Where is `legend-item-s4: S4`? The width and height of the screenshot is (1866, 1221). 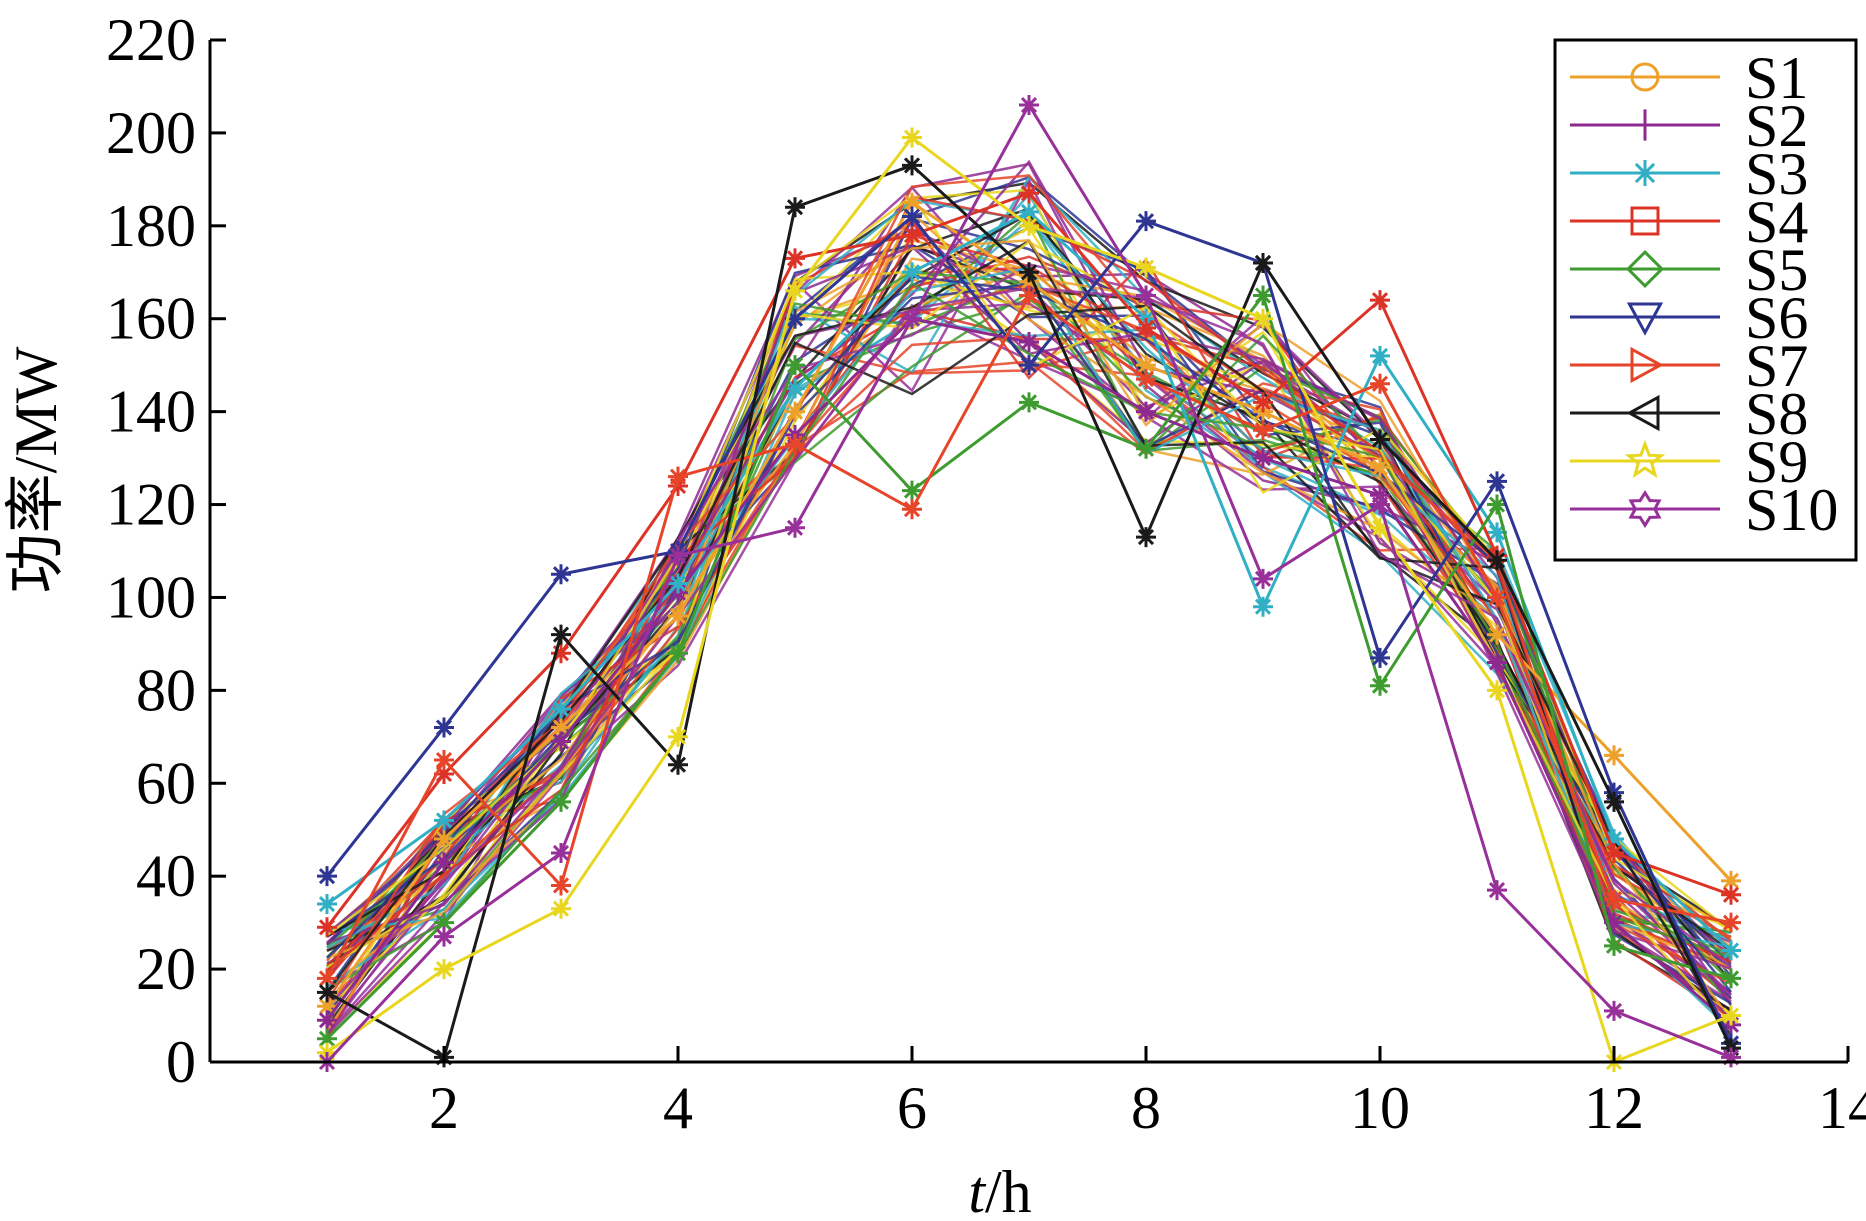 legend-item-s4: S4 is located at coordinates (1689, 222).